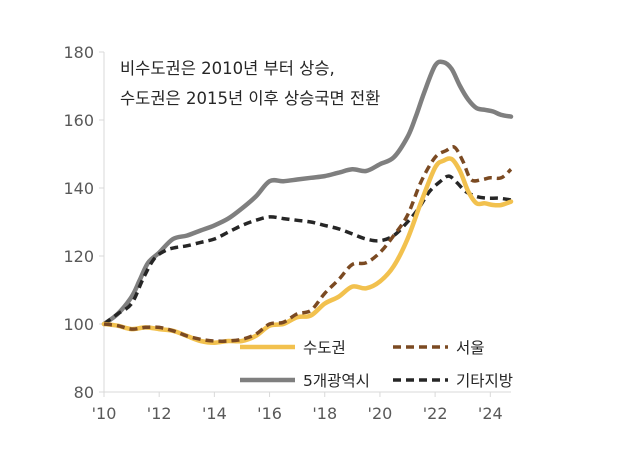 This screenshot has width=640, height=466. What do you see at coordinates (214, 413) in the screenshot?
I see `x-tick-label: '14` at bounding box center [214, 413].